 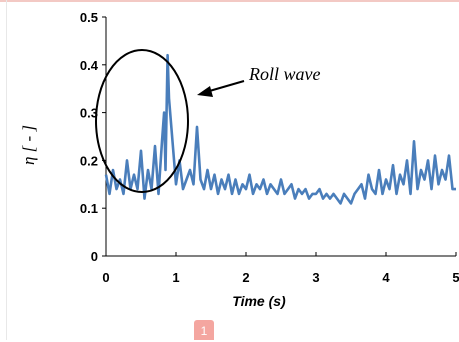 What do you see at coordinates (142, 121) in the screenshot?
I see `roll-wave-ellipse` at bounding box center [142, 121].